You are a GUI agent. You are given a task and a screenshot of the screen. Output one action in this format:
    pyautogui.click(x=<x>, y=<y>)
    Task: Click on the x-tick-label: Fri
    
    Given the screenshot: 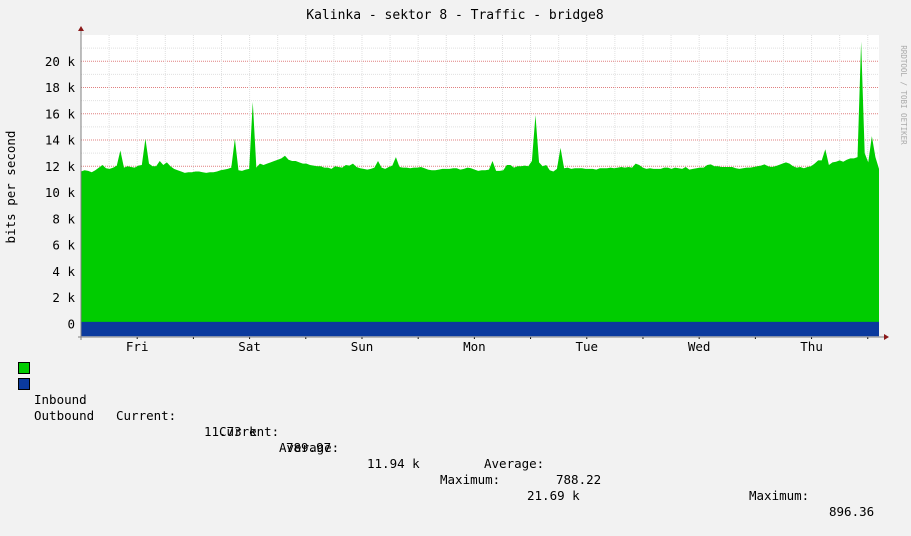 What is the action you would take?
    pyautogui.click(x=137, y=346)
    